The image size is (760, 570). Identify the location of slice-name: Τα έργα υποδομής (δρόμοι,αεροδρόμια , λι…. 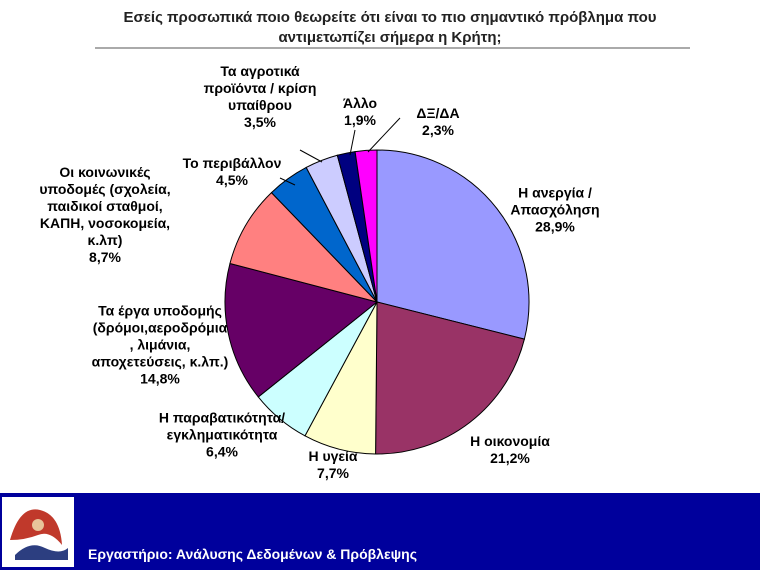
(160, 336).